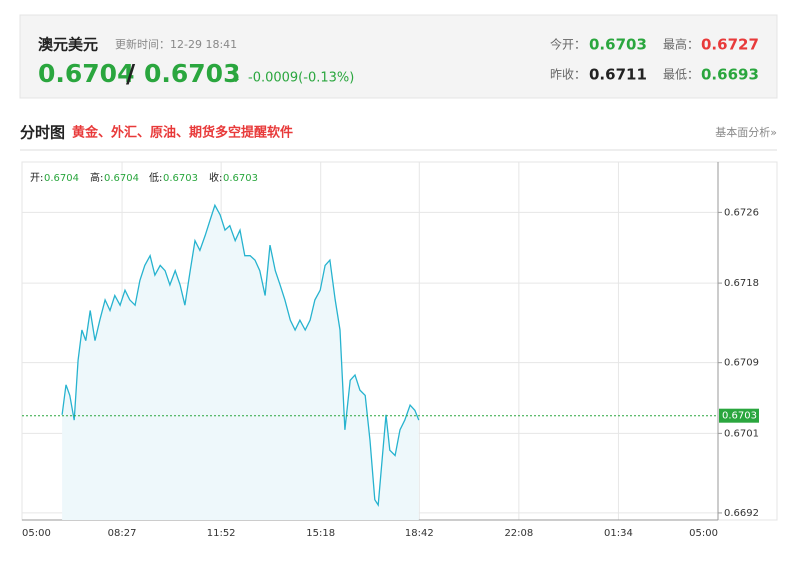  What do you see at coordinates (730, 75) in the screenshot?
I see `stat-value: 0.6693` at bounding box center [730, 75].